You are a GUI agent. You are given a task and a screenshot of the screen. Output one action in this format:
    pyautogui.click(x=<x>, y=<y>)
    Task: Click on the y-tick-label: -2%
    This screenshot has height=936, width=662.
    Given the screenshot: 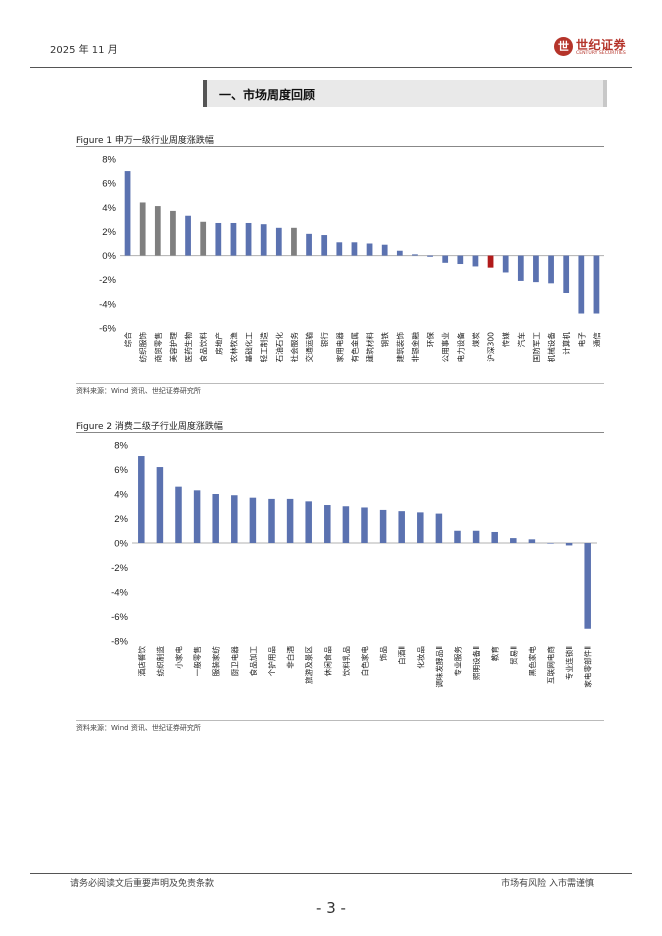 What is the action you would take?
    pyautogui.click(x=107, y=280)
    